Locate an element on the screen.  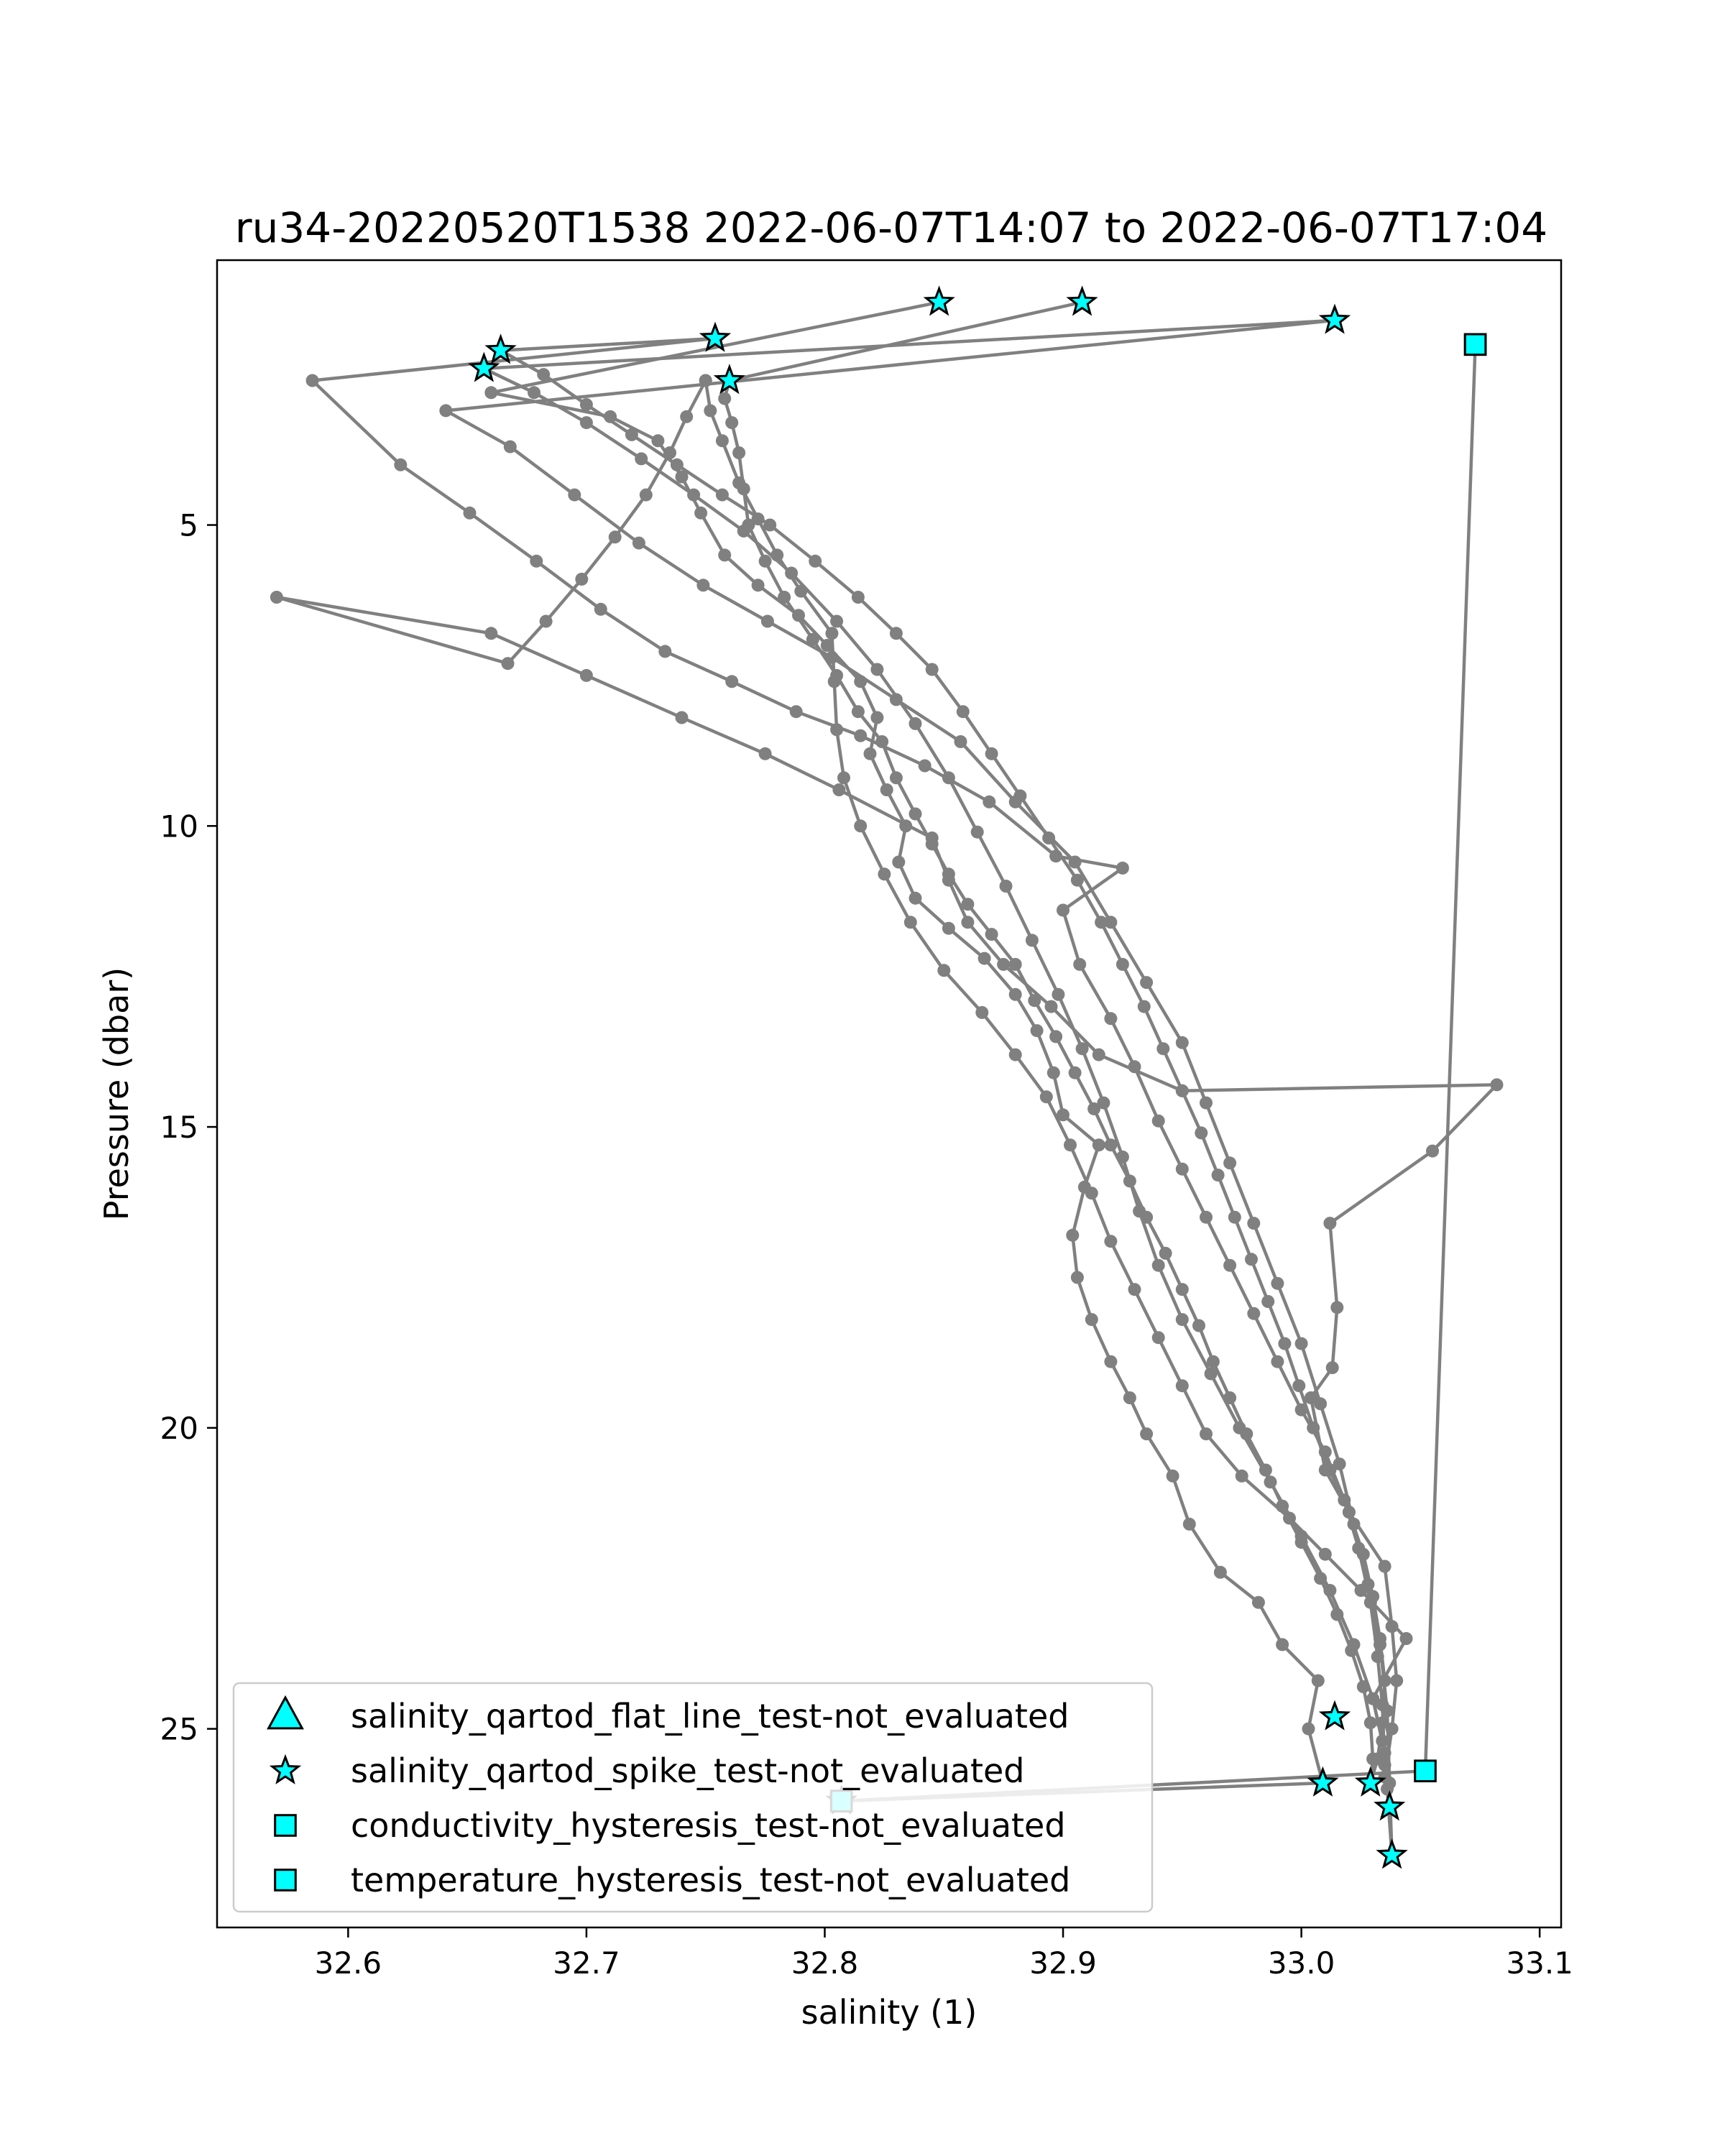
square-icon is located at coordinates (285, 1880).